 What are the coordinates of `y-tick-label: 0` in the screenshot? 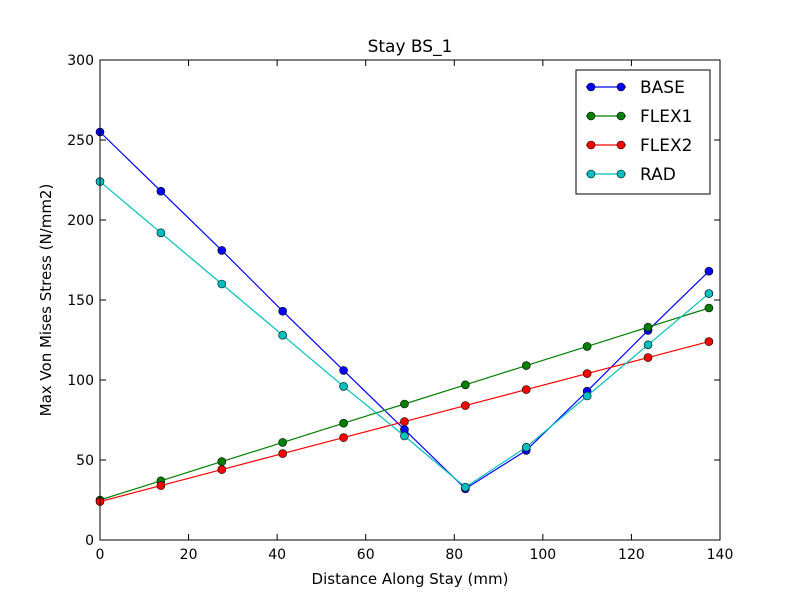 It's located at (89, 541).